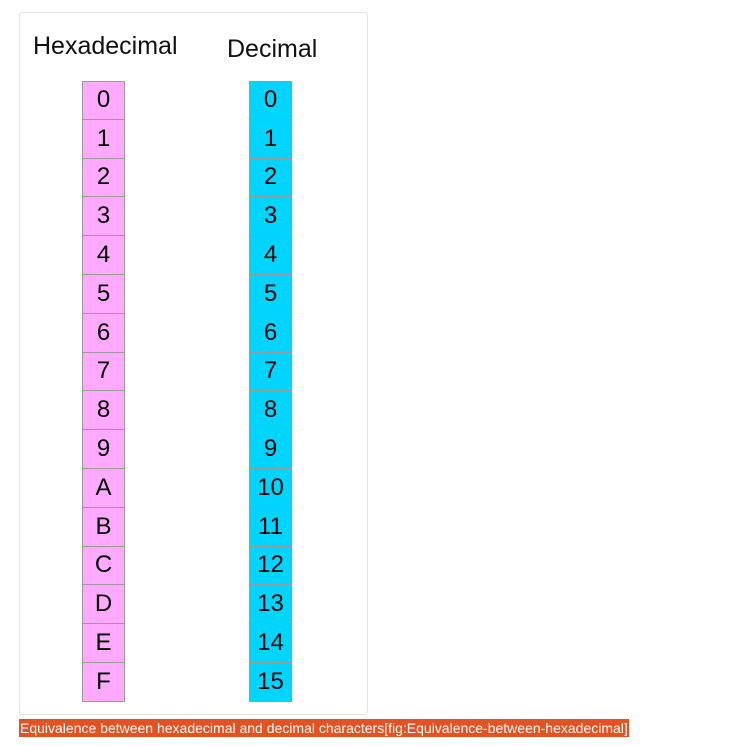 The width and height of the screenshot is (740, 746). I want to click on hex-cell: 4, so click(103, 255).